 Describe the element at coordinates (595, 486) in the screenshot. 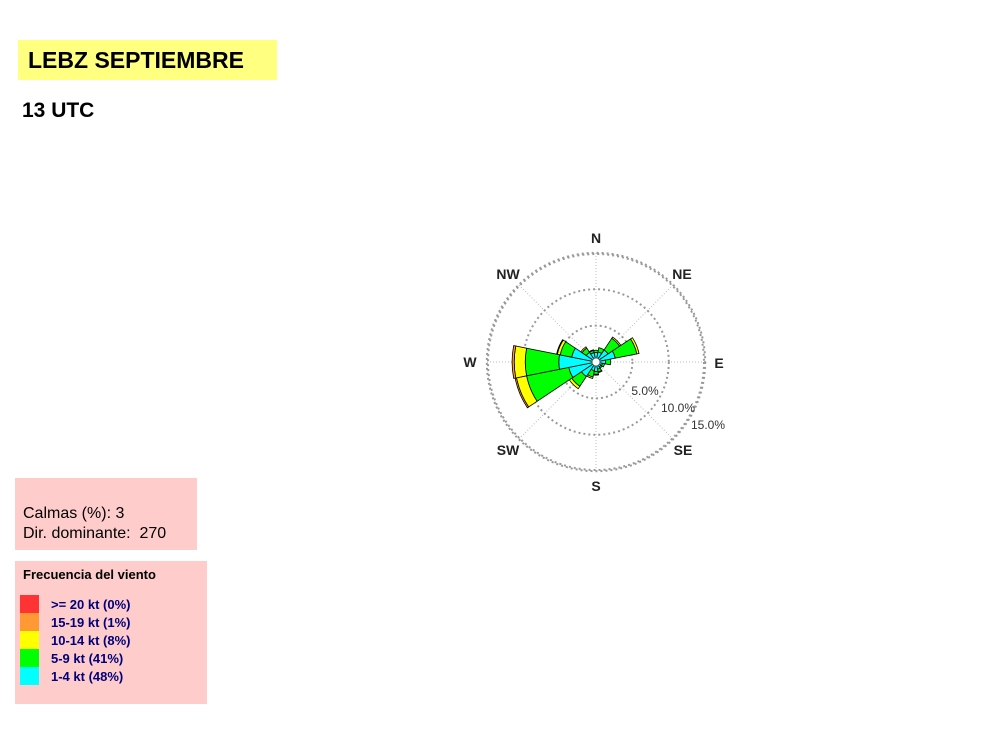

I see `compass-label-s: S` at that location.